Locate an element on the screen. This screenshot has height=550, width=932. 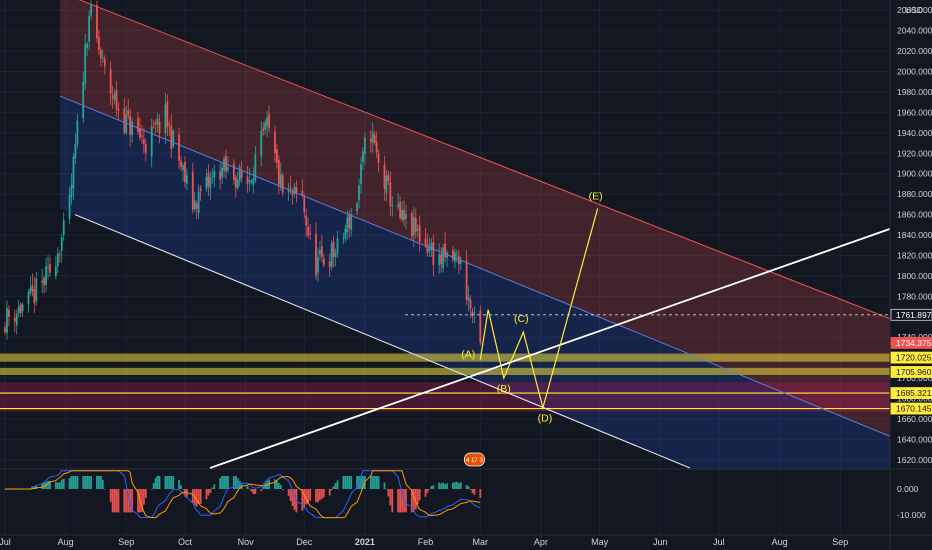
y-tick-label: 1840.000 is located at coordinates (914, 235).